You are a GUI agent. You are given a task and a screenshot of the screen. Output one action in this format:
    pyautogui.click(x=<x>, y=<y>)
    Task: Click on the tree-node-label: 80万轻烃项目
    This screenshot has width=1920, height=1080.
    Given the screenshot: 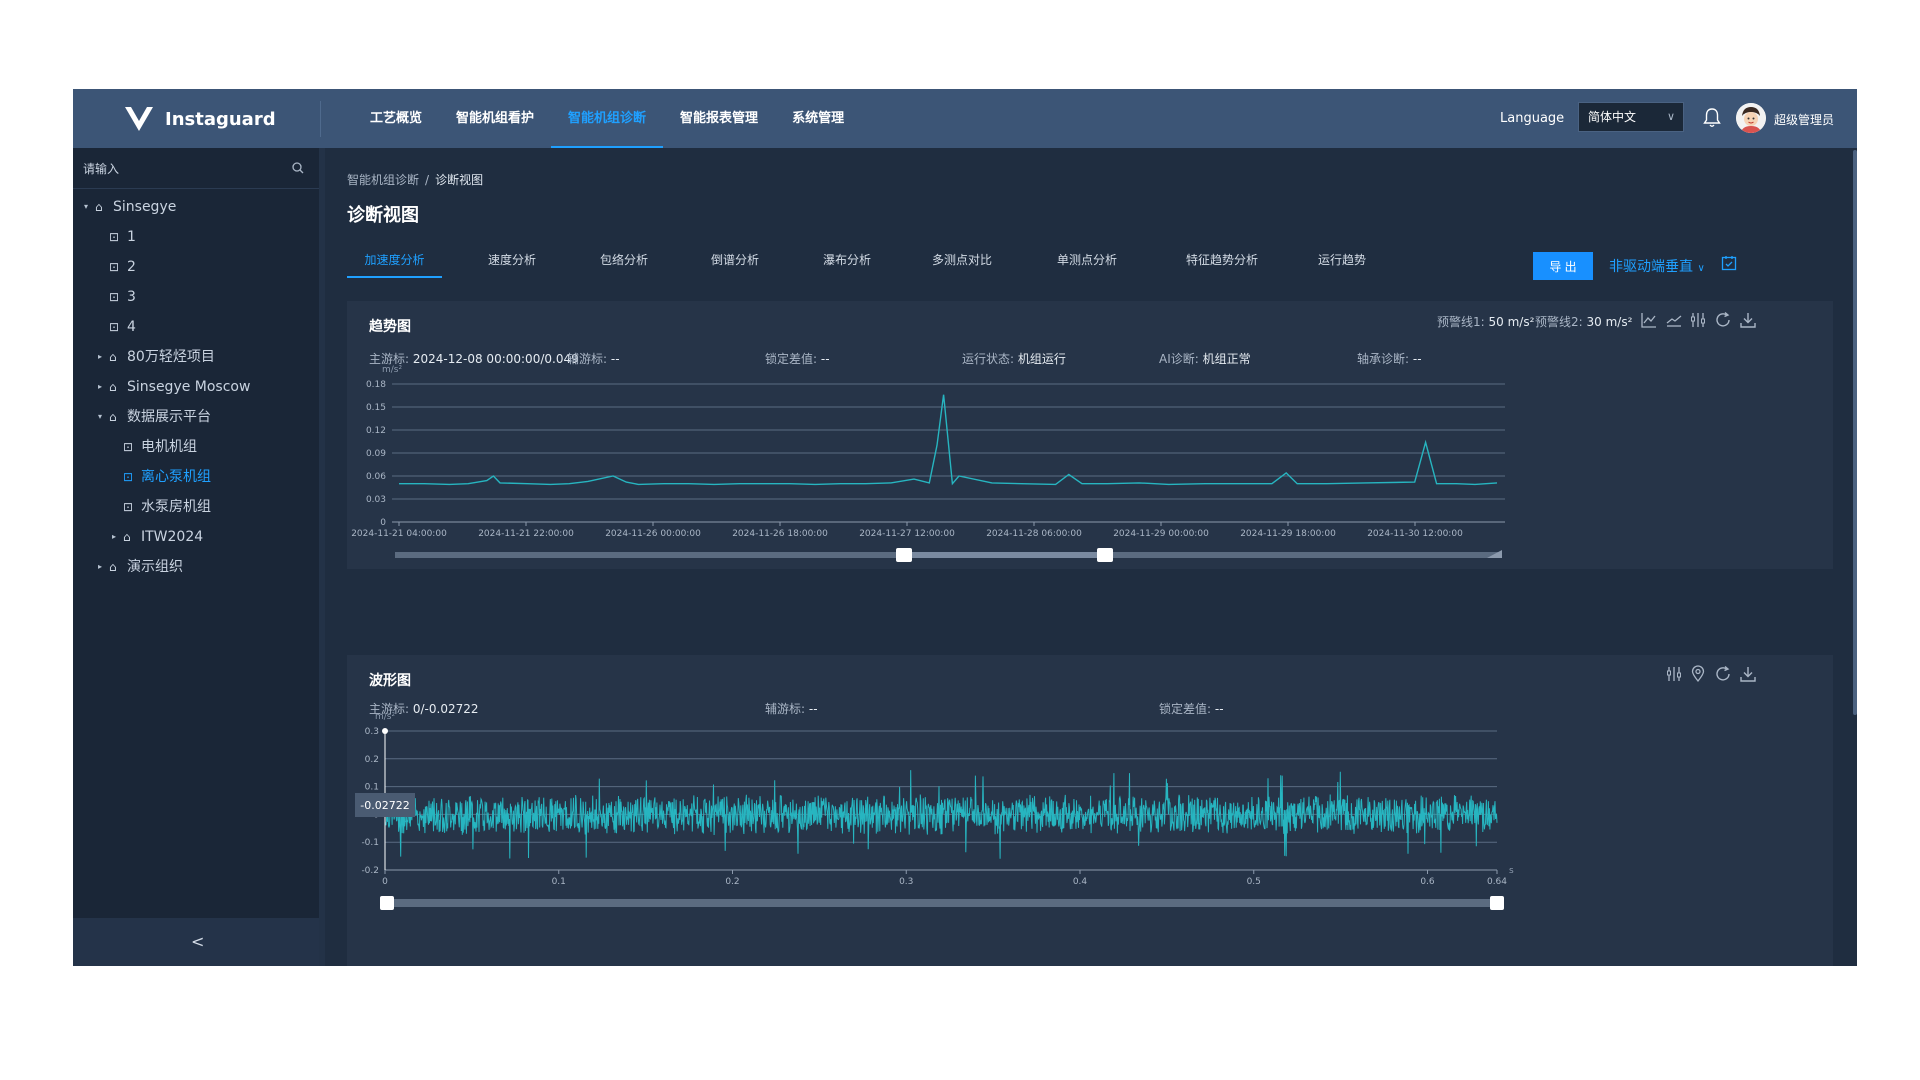 What is the action you would take?
    pyautogui.click(x=171, y=357)
    